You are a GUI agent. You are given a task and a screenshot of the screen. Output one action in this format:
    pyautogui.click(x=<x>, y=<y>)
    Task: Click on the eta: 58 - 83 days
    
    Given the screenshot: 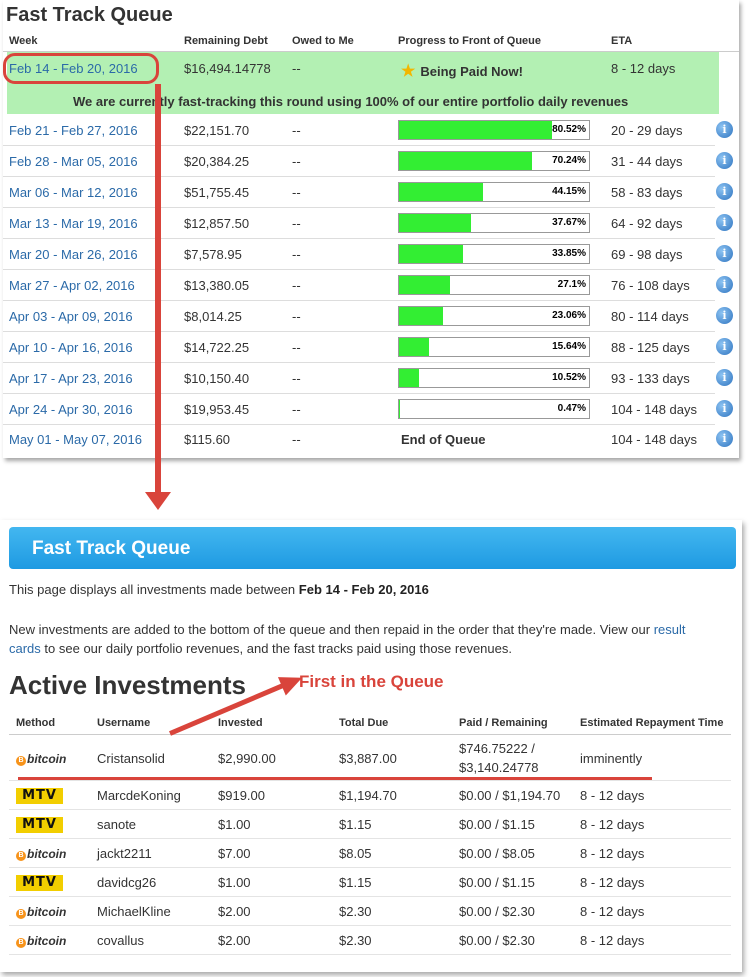 What is the action you would take?
    pyautogui.click(x=647, y=192)
    